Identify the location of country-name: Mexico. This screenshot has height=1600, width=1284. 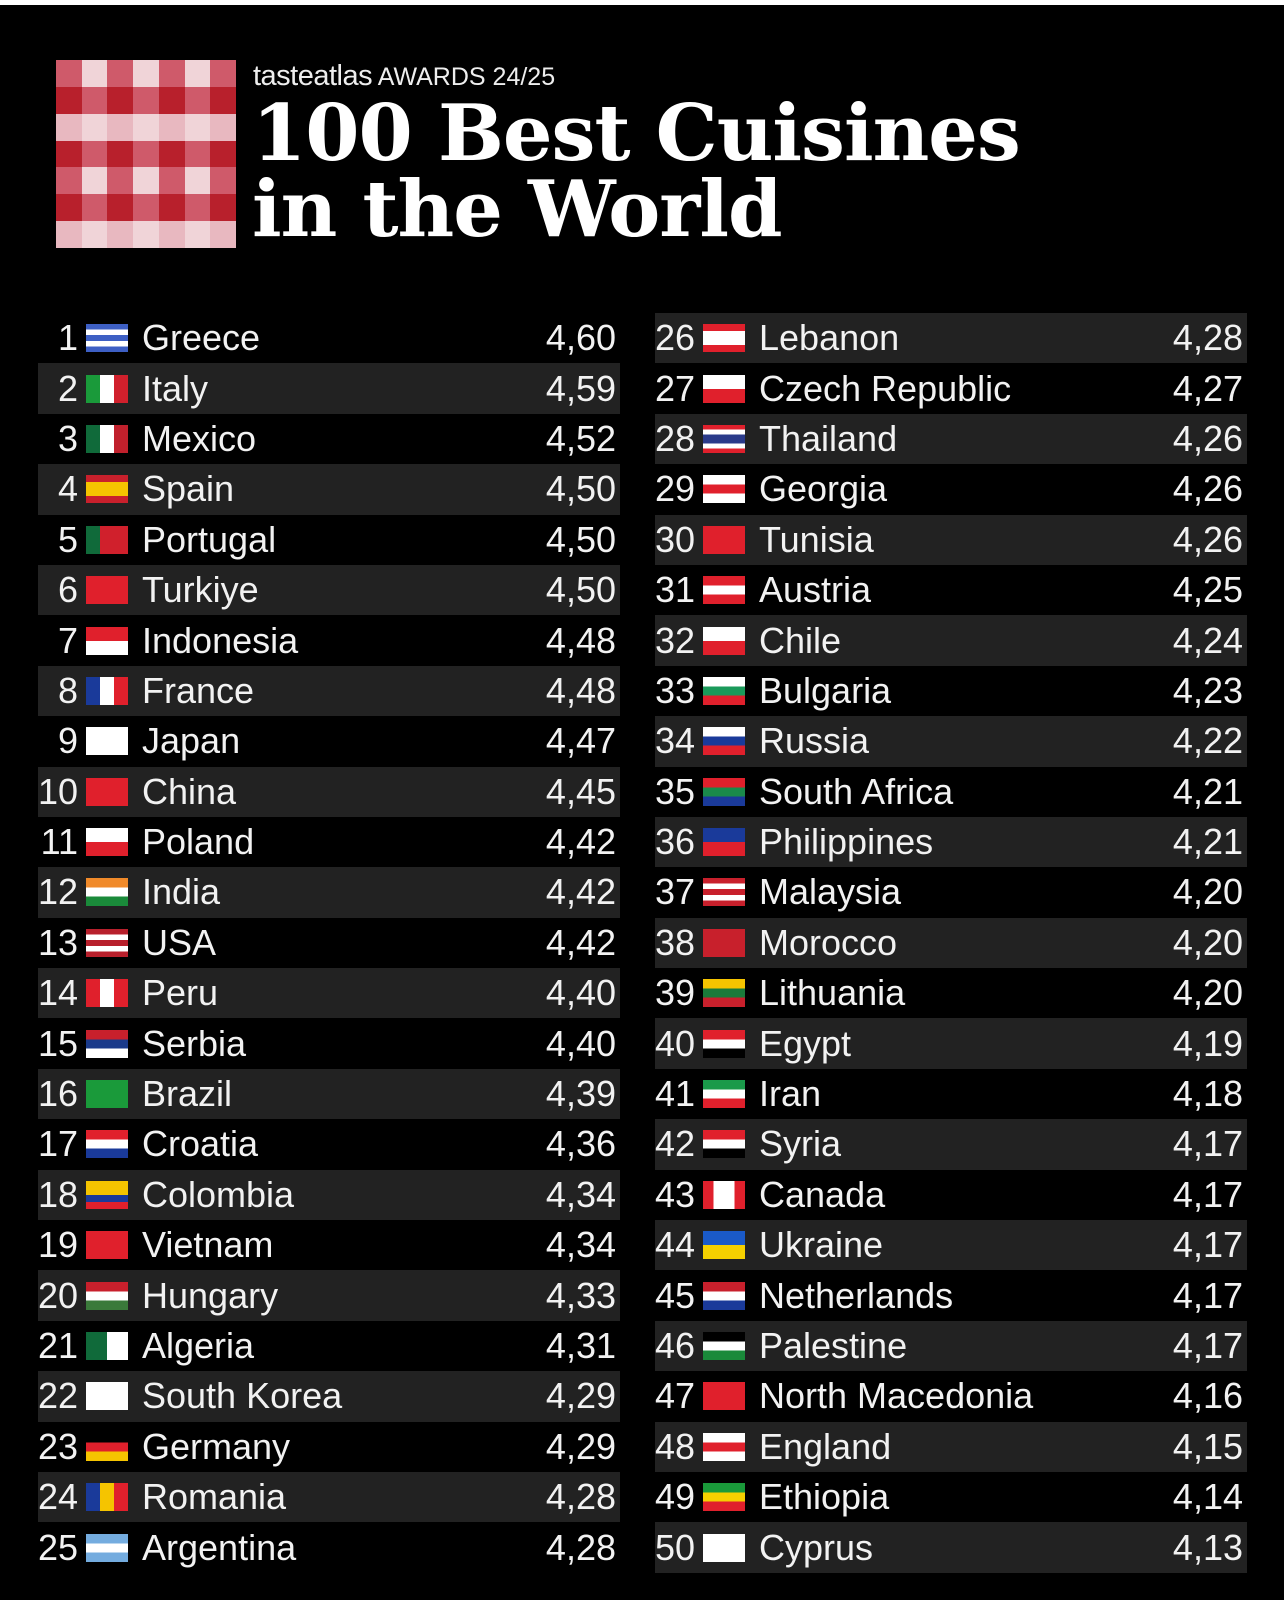
(199, 438).